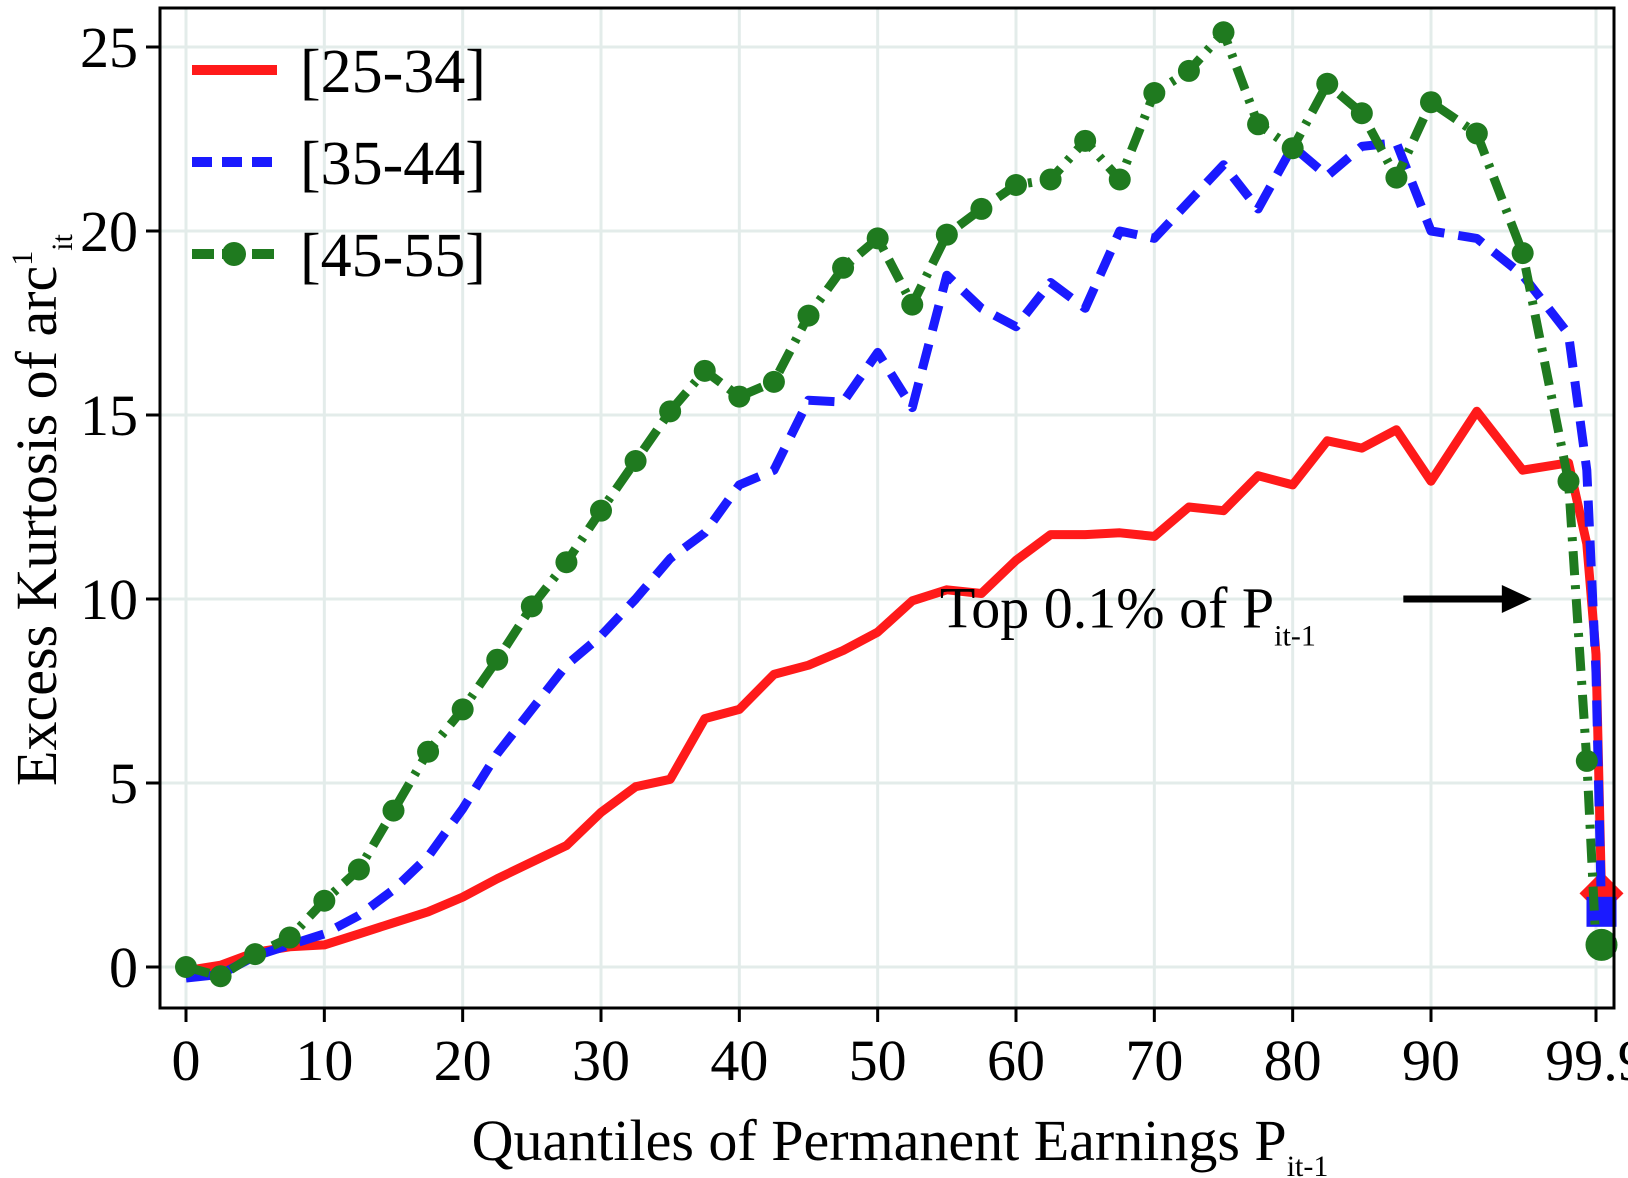 This screenshot has height=1178, width=1628. What do you see at coordinates (186, 1060) in the screenshot?
I see `x-tick-label: 0` at bounding box center [186, 1060].